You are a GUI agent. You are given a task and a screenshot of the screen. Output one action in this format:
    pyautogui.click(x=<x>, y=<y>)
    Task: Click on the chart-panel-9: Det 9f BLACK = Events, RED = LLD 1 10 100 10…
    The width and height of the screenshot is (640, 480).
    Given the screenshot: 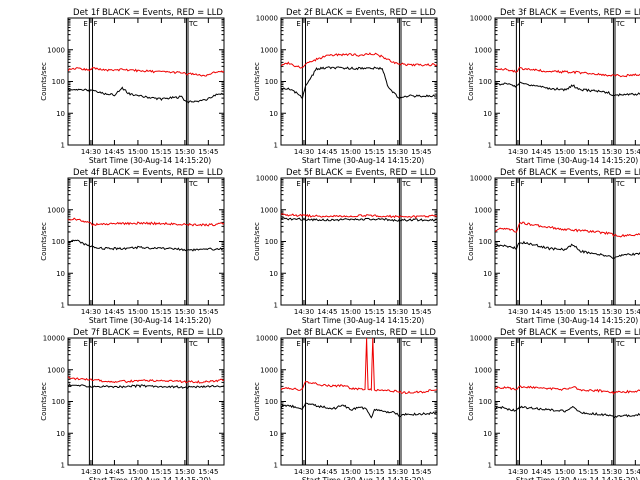 What is the action you would take?
    pyautogui.click(x=553, y=404)
    